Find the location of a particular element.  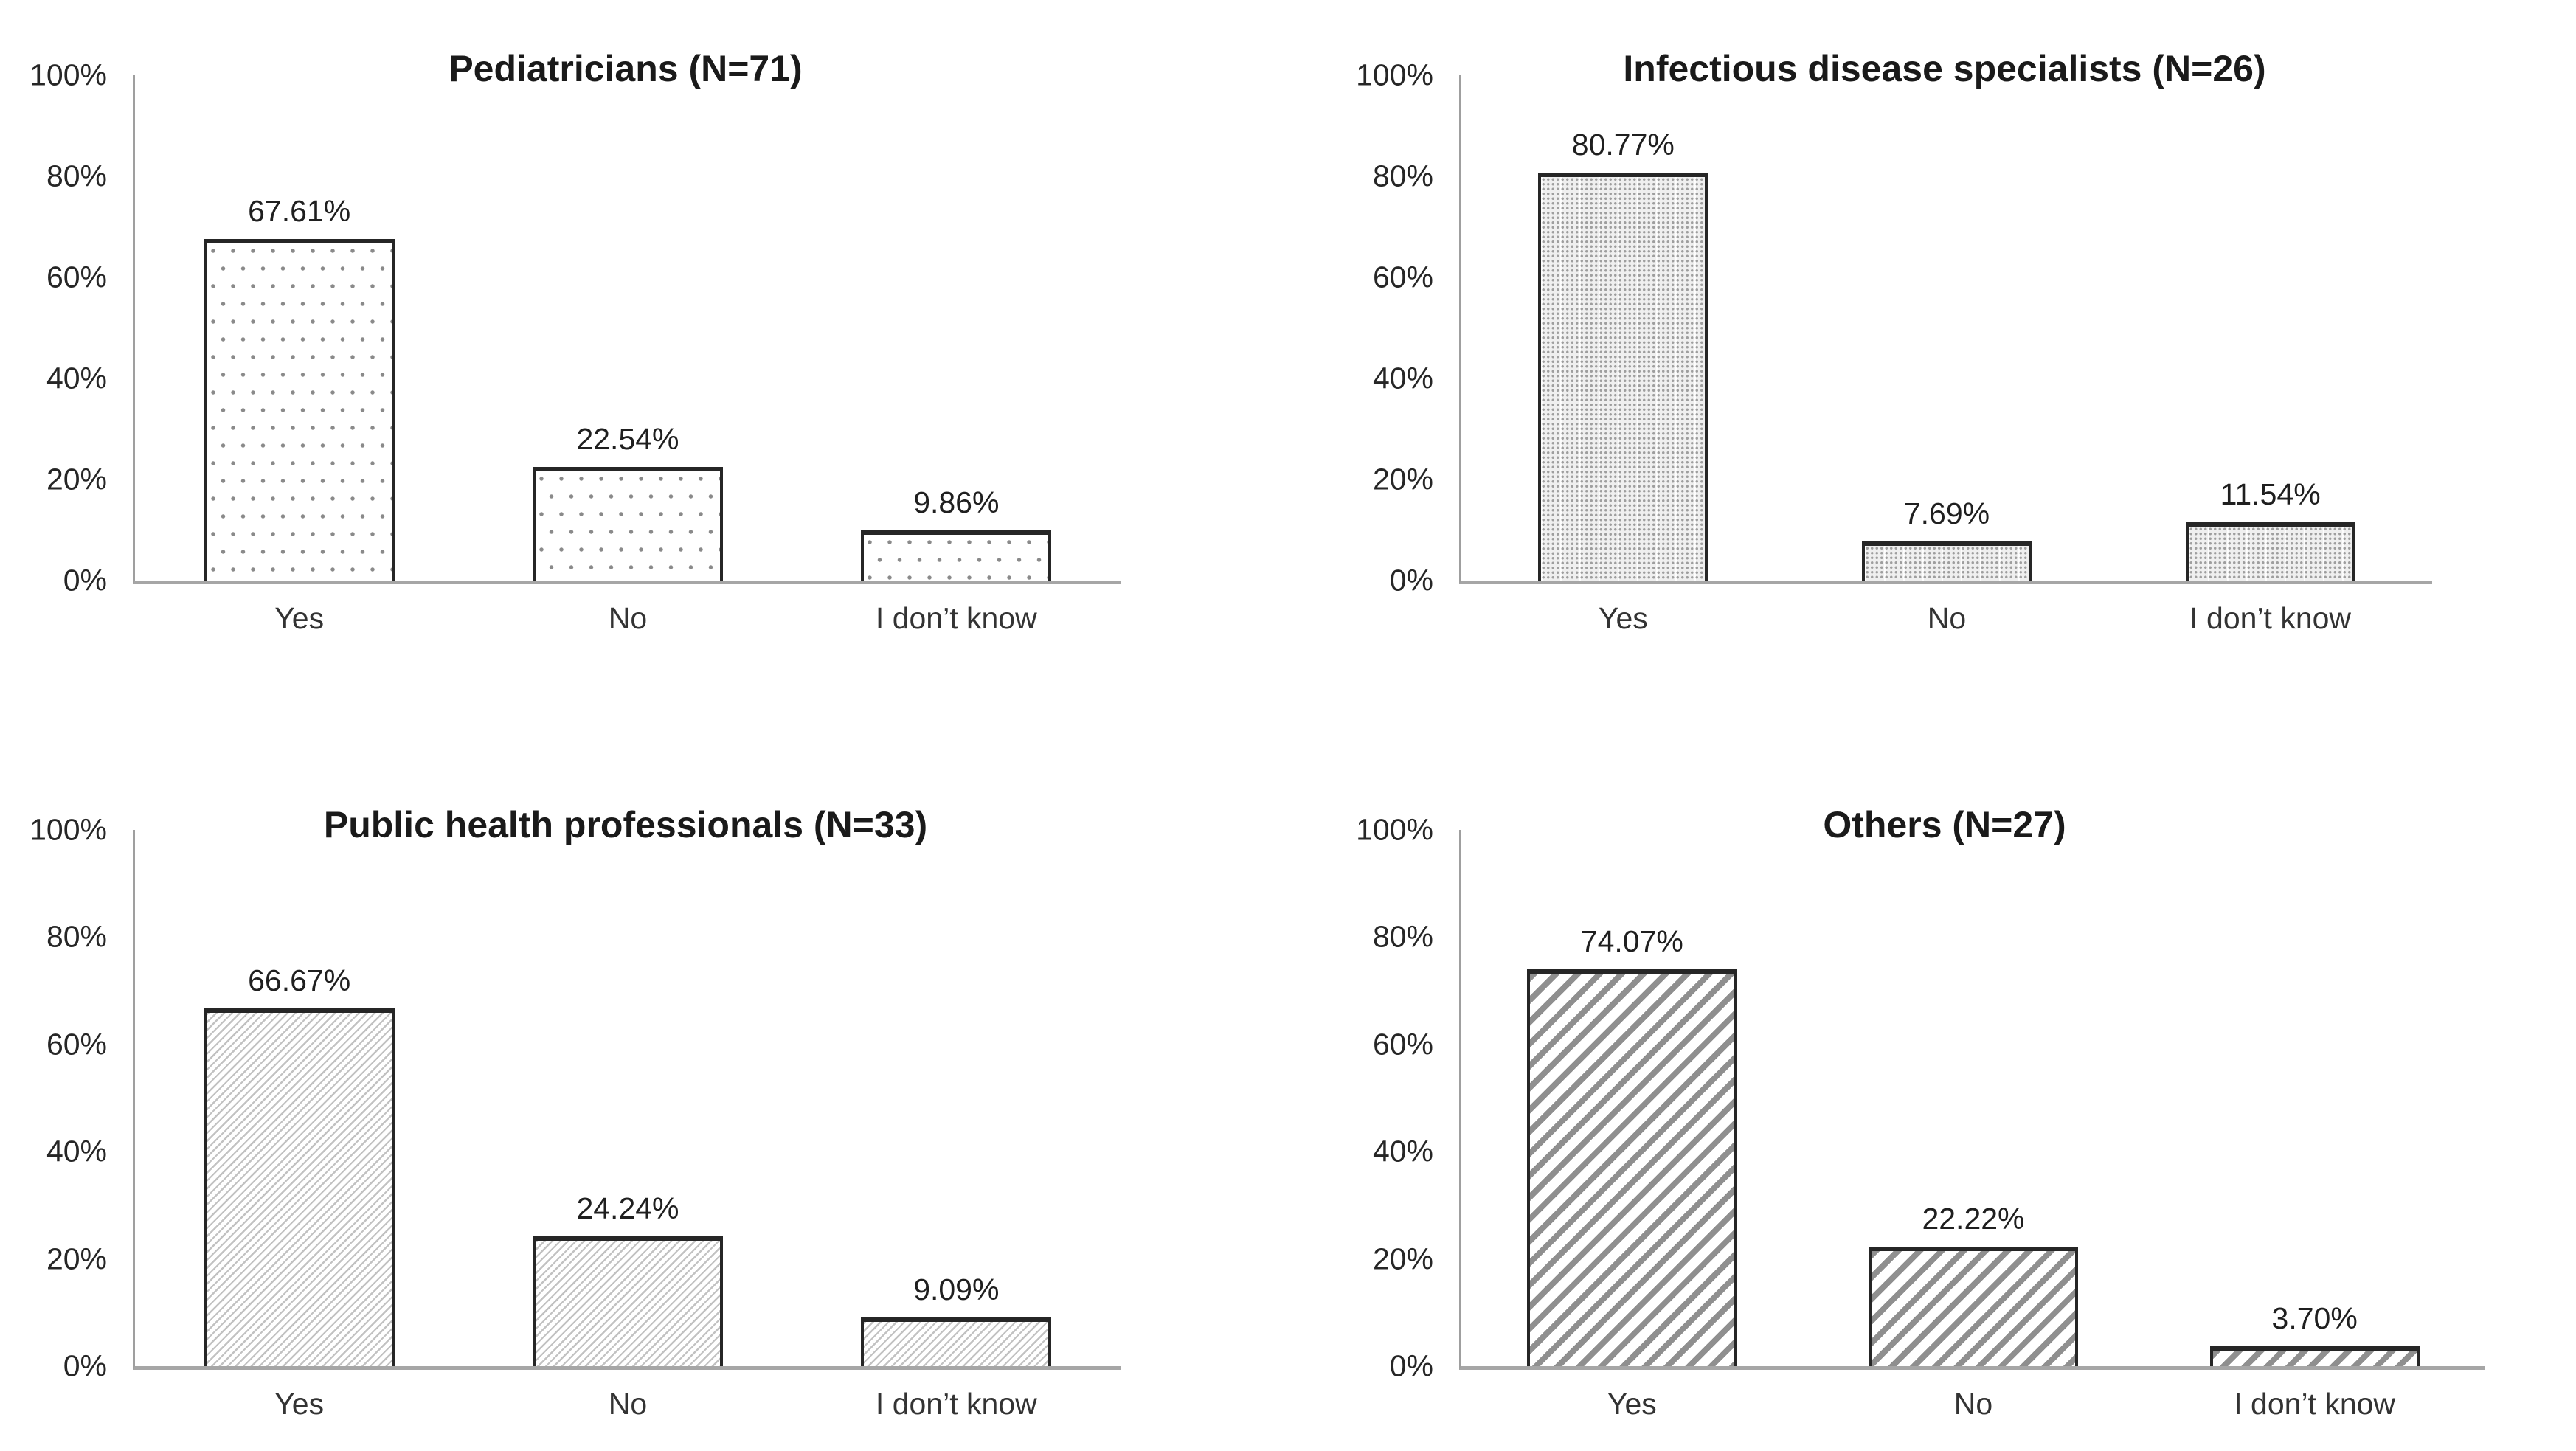

bar-value-label: 7.69% is located at coordinates (1947, 513).